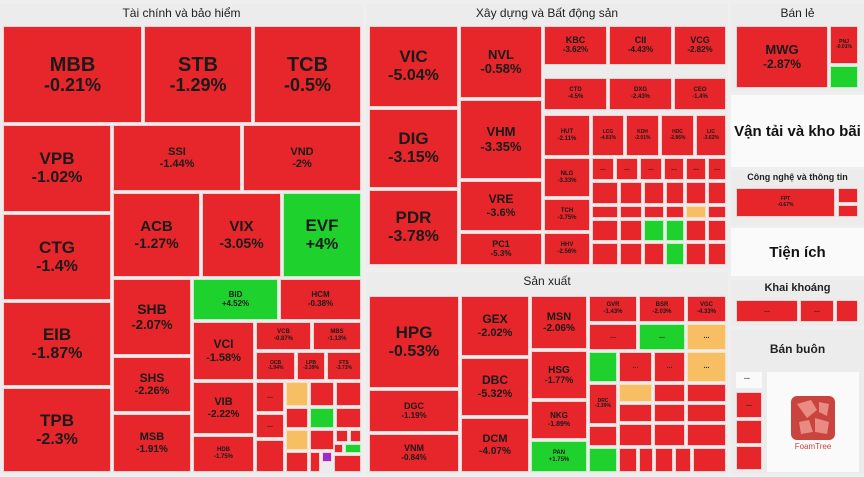 This screenshot has height=477, width=864. I want to click on tile-dxg: DXG -2.43%, so click(640, 94).